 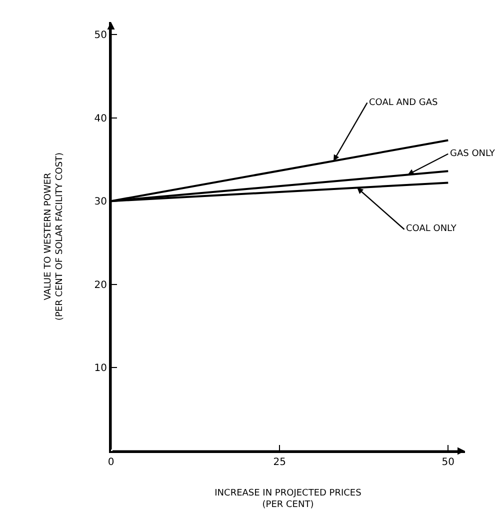 What do you see at coordinates (54, 236) in the screenshot?
I see `y-axis-title: VALUE TO WESTERN POWER (PER CENT OF SOLAR FACILITY COST)` at bounding box center [54, 236].